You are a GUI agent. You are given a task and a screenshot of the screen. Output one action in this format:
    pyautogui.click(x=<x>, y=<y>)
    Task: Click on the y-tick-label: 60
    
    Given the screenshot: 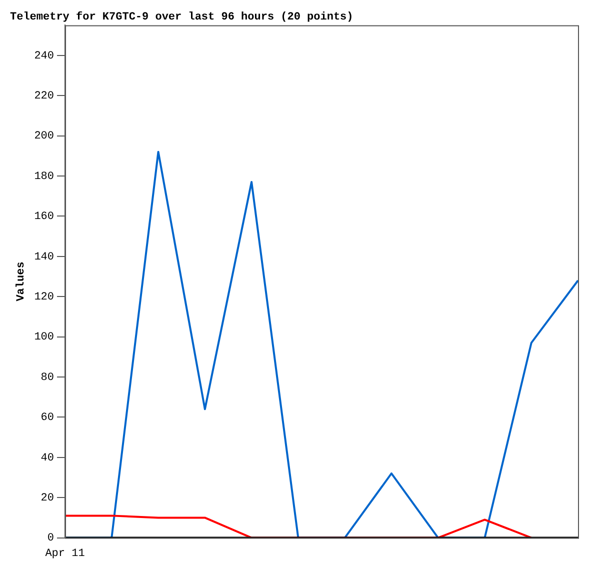 What is the action you would take?
    pyautogui.click(x=47, y=418)
    